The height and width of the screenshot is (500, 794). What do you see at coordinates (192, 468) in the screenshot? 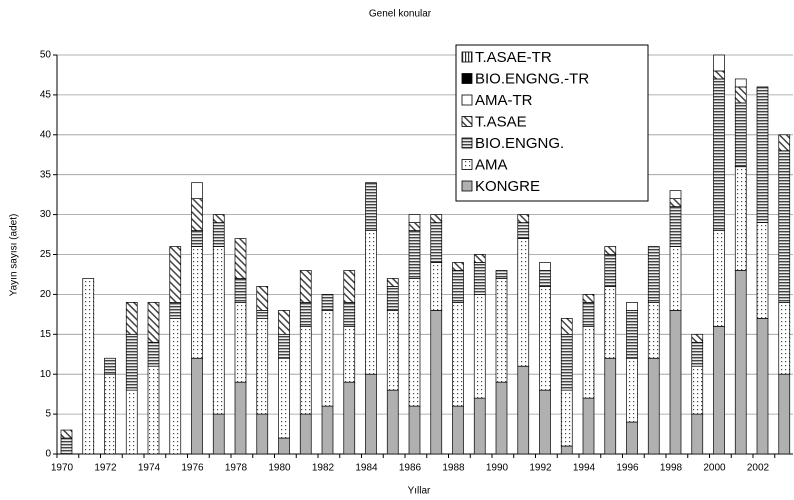
I see `x-tick-label: 1976` at bounding box center [192, 468].